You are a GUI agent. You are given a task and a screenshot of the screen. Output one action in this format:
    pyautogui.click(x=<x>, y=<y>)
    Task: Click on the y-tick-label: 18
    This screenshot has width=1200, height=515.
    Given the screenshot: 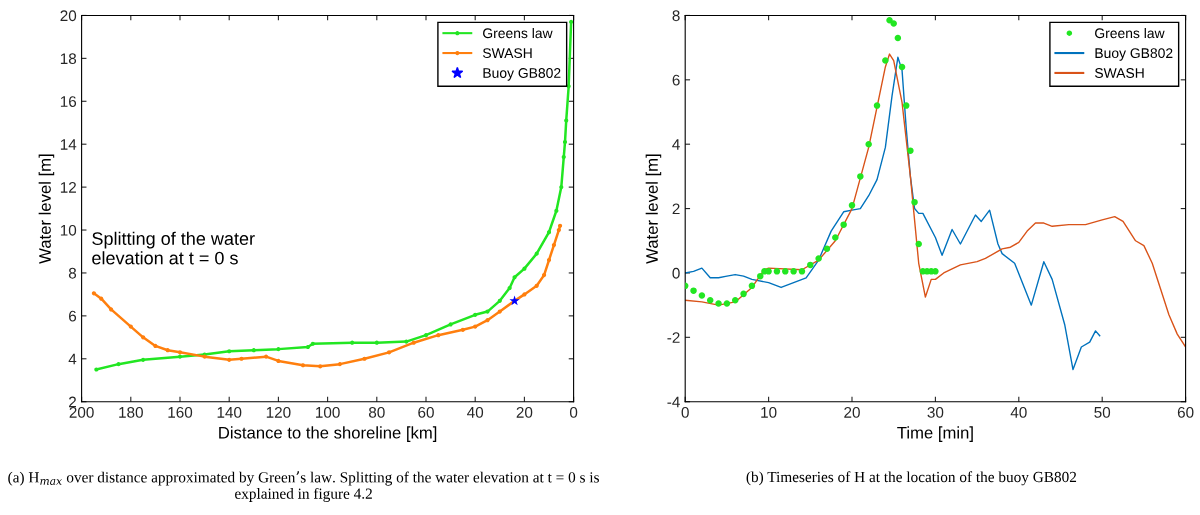 What is the action you would take?
    pyautogui.click(x=68, y=59)
    